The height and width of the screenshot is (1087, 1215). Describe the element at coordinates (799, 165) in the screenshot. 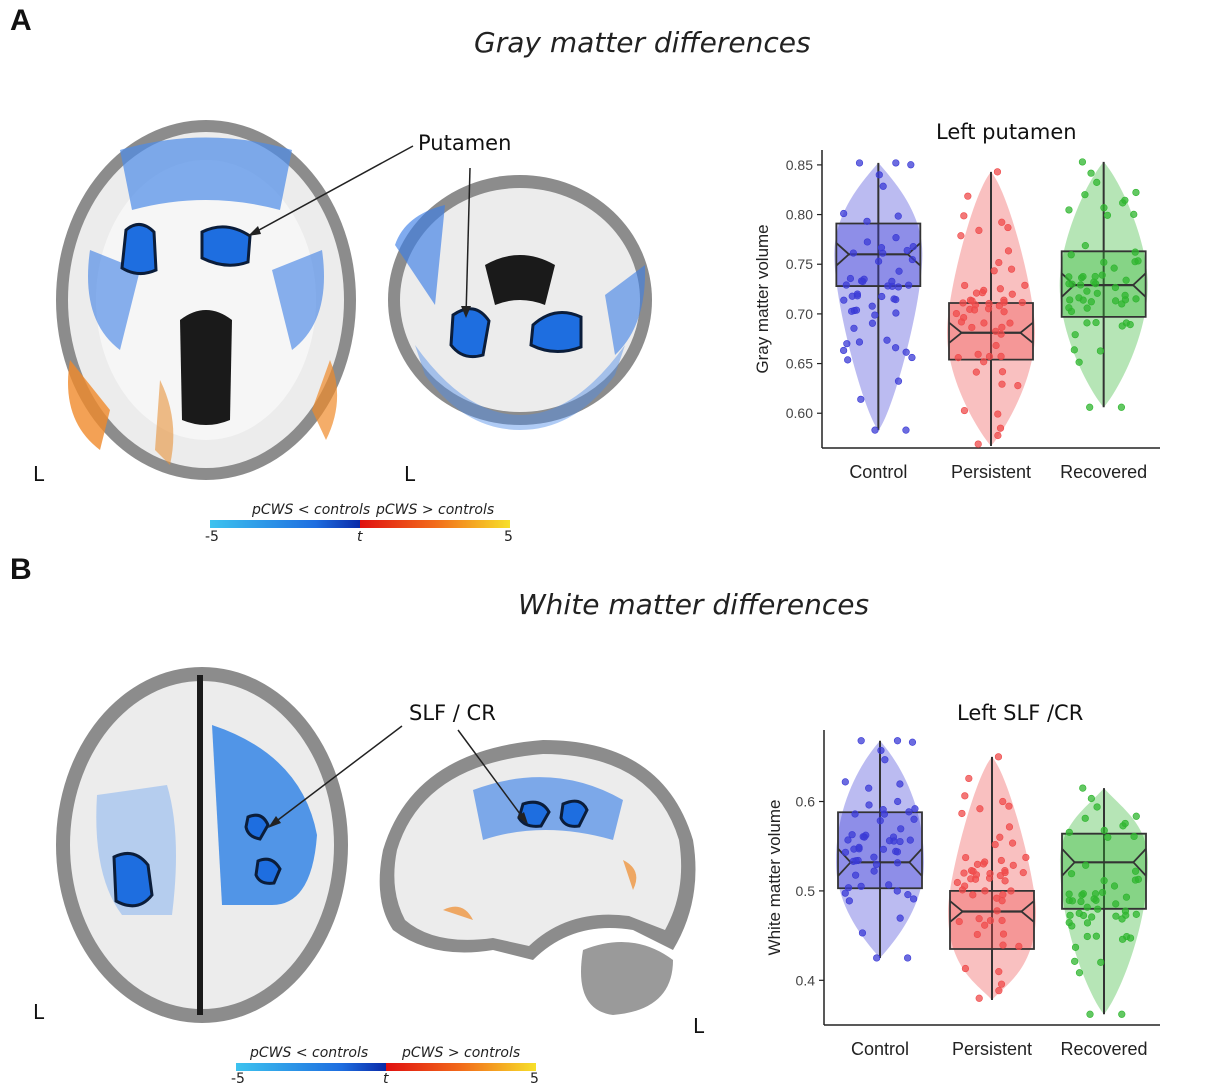

I see `y-tick-label: 0.85` at that location.